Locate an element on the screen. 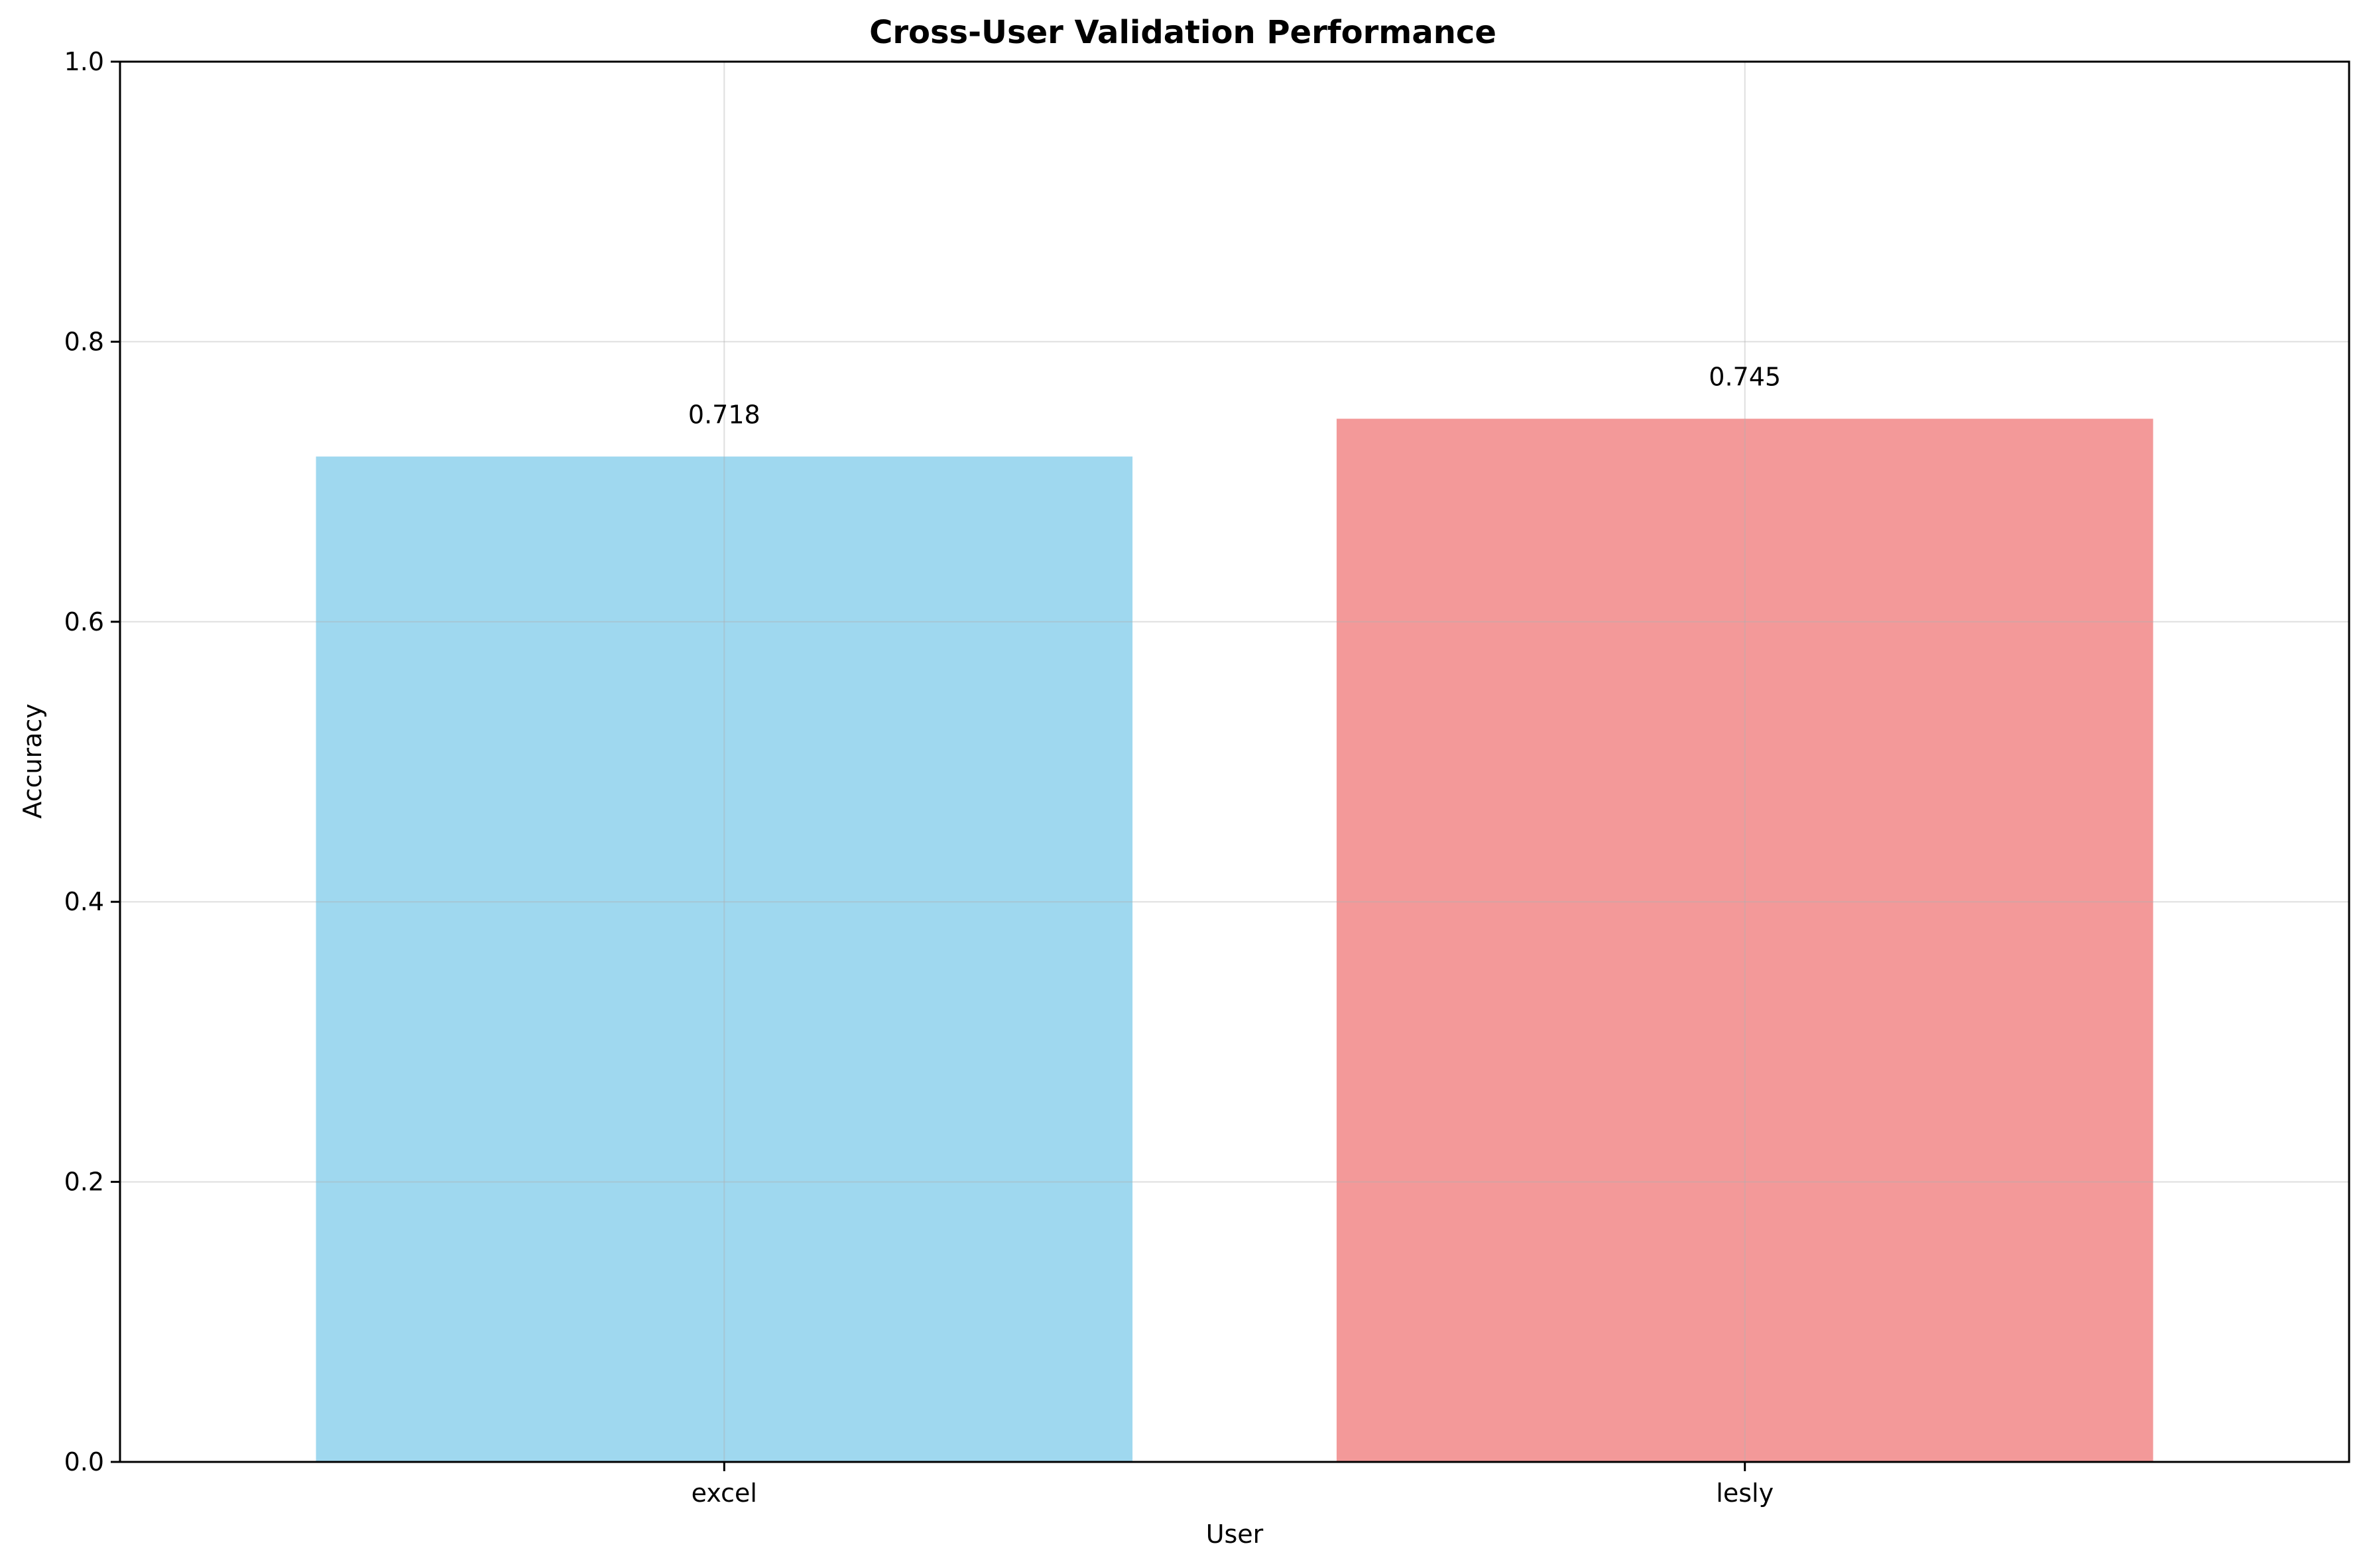 The width and height of the screenshot is (2367, 1568). bar-value-labels: 0.718 0.745 is located at coordinates (1234, 396).